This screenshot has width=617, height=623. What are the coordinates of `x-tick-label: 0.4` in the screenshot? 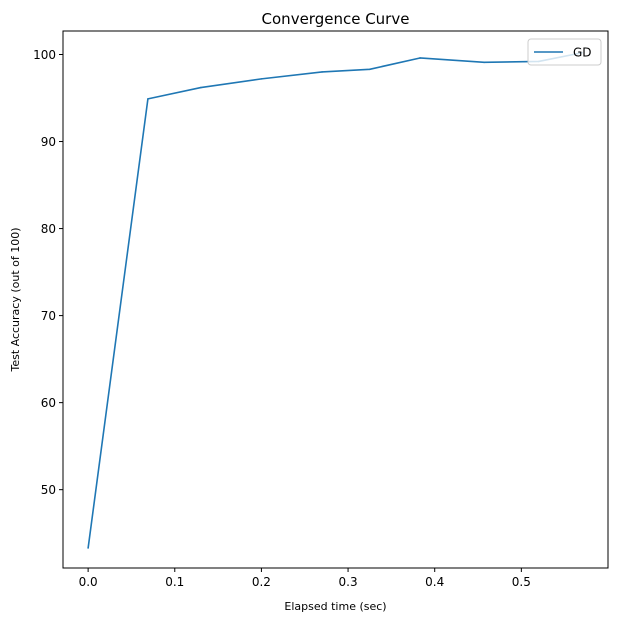 It's located at (434, 582).